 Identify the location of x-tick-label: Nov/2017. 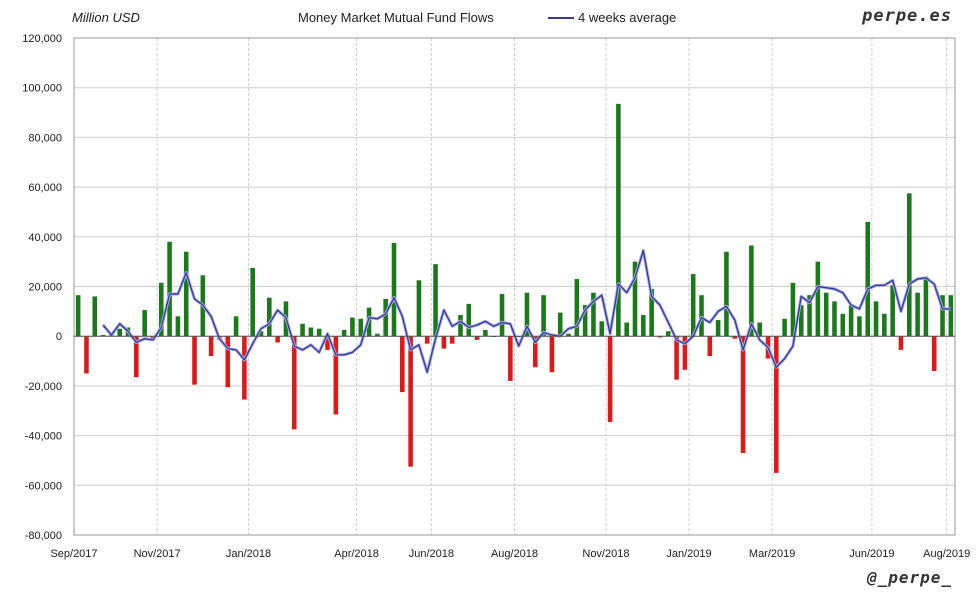
(157, 554).